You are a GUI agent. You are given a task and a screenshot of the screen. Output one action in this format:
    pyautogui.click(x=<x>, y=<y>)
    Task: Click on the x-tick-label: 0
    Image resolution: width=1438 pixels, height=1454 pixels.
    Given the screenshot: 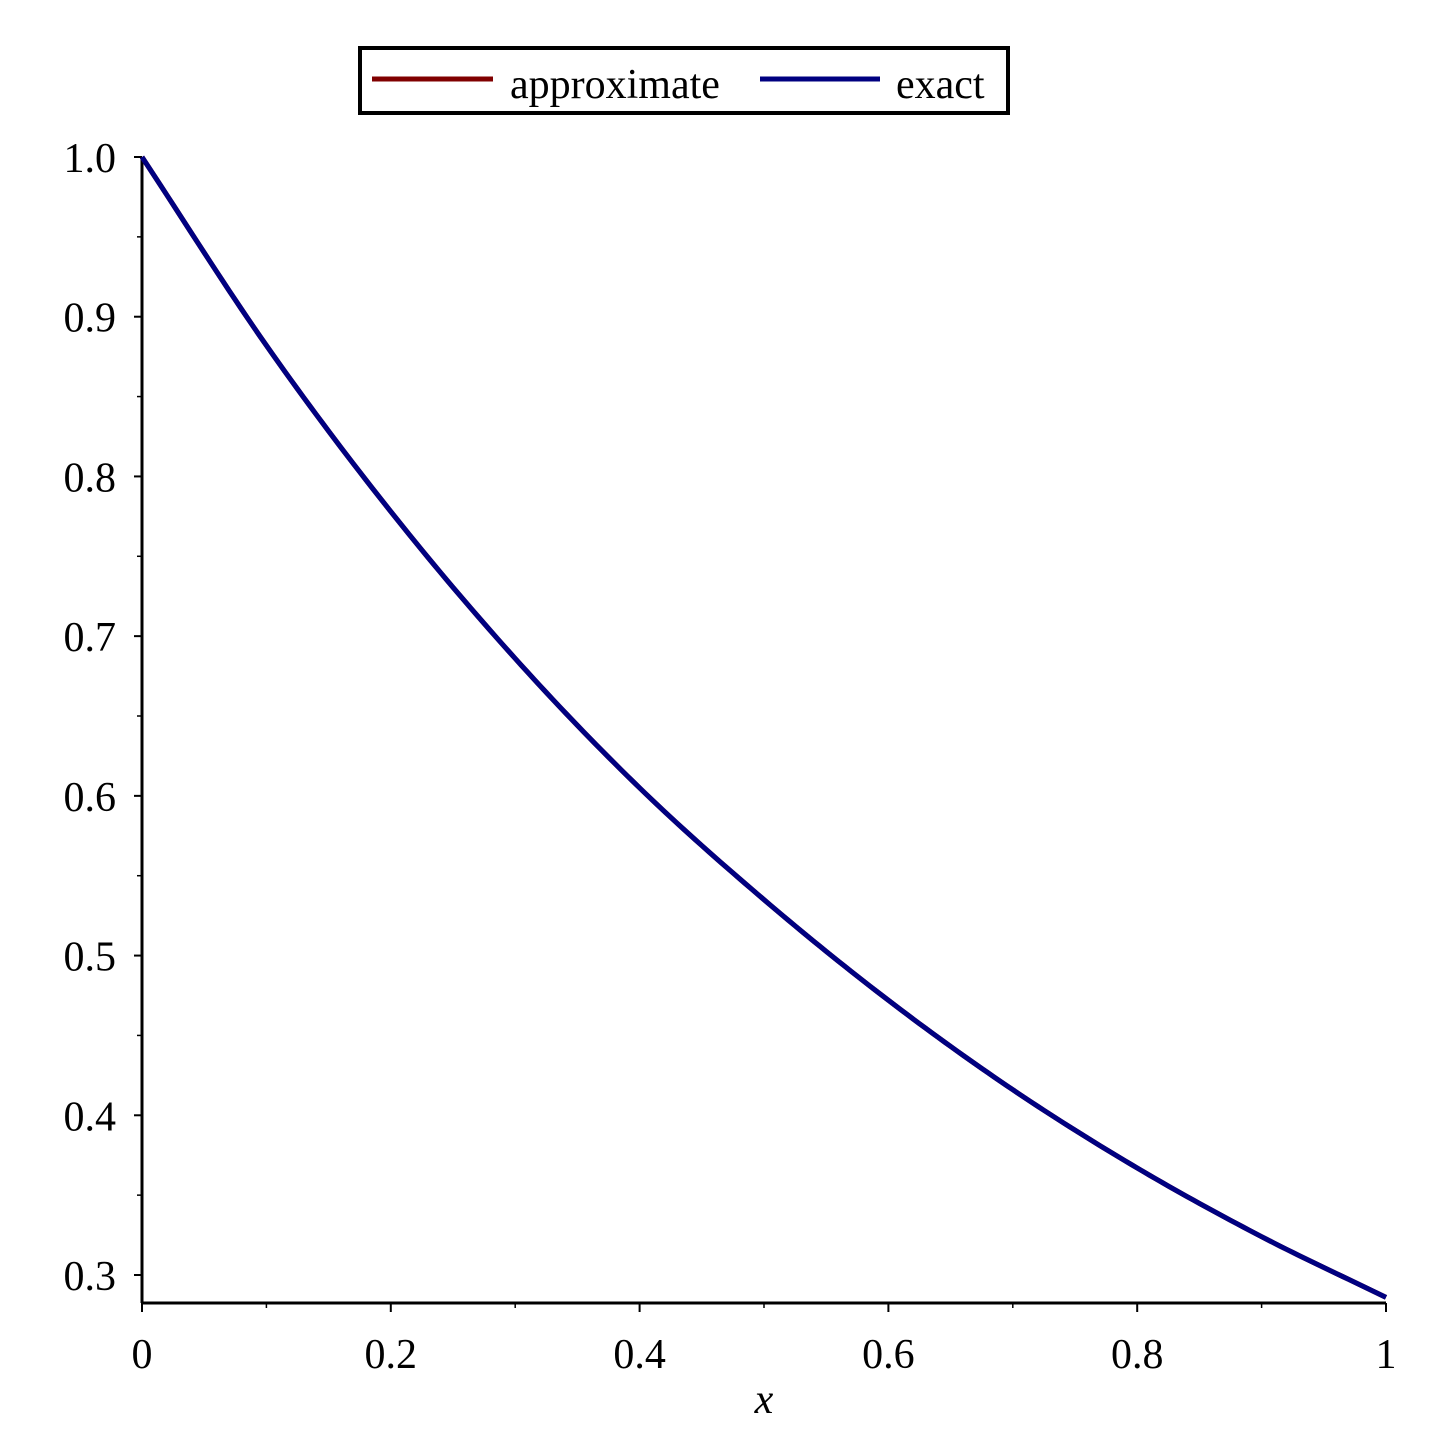 What is the action you would take?
    pyautogui.click(x=142, y=1355)
    